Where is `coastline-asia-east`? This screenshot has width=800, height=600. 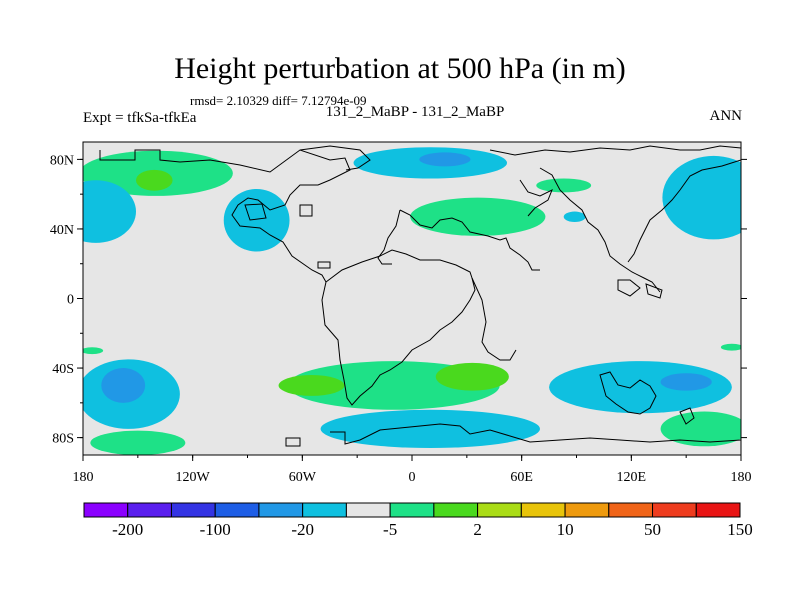
coastline-asia-east is located at coordinates (600, 230).